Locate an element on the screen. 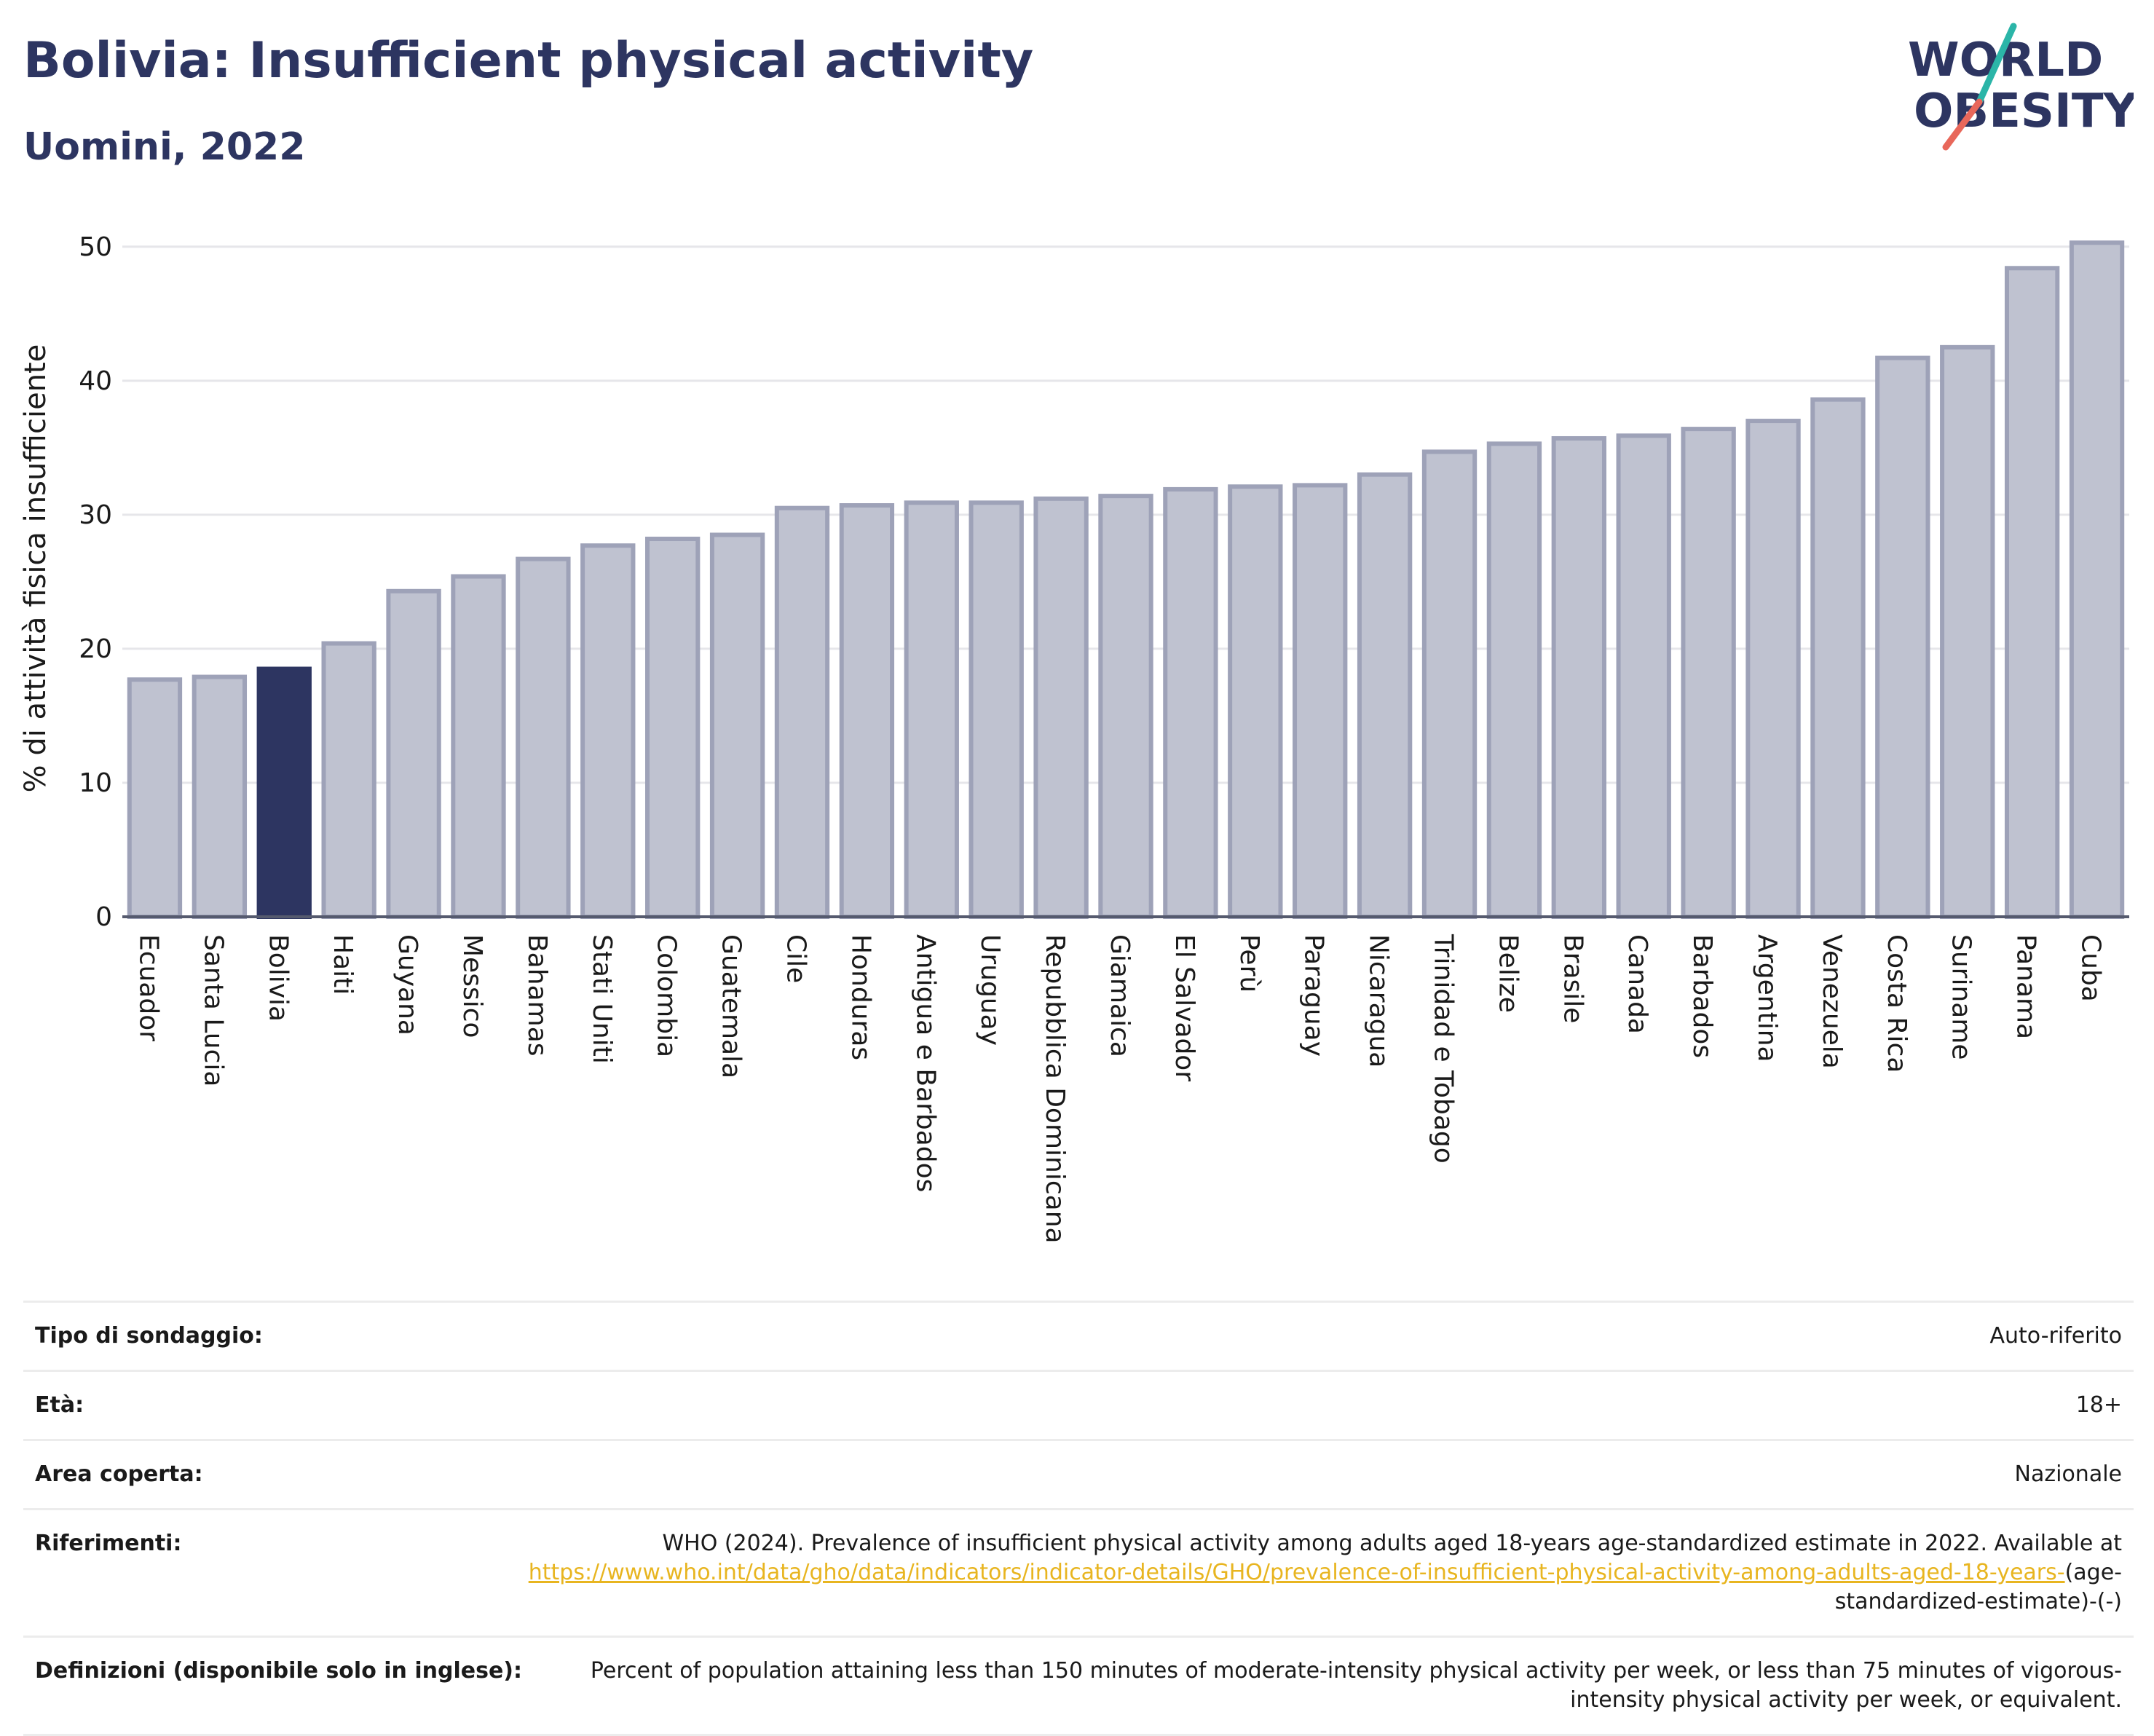 The height and width of the screenshot is (1736, 2154). reference-tail: (age-standardized-estimate)-(-) is located at coordinates (1978, 1587).